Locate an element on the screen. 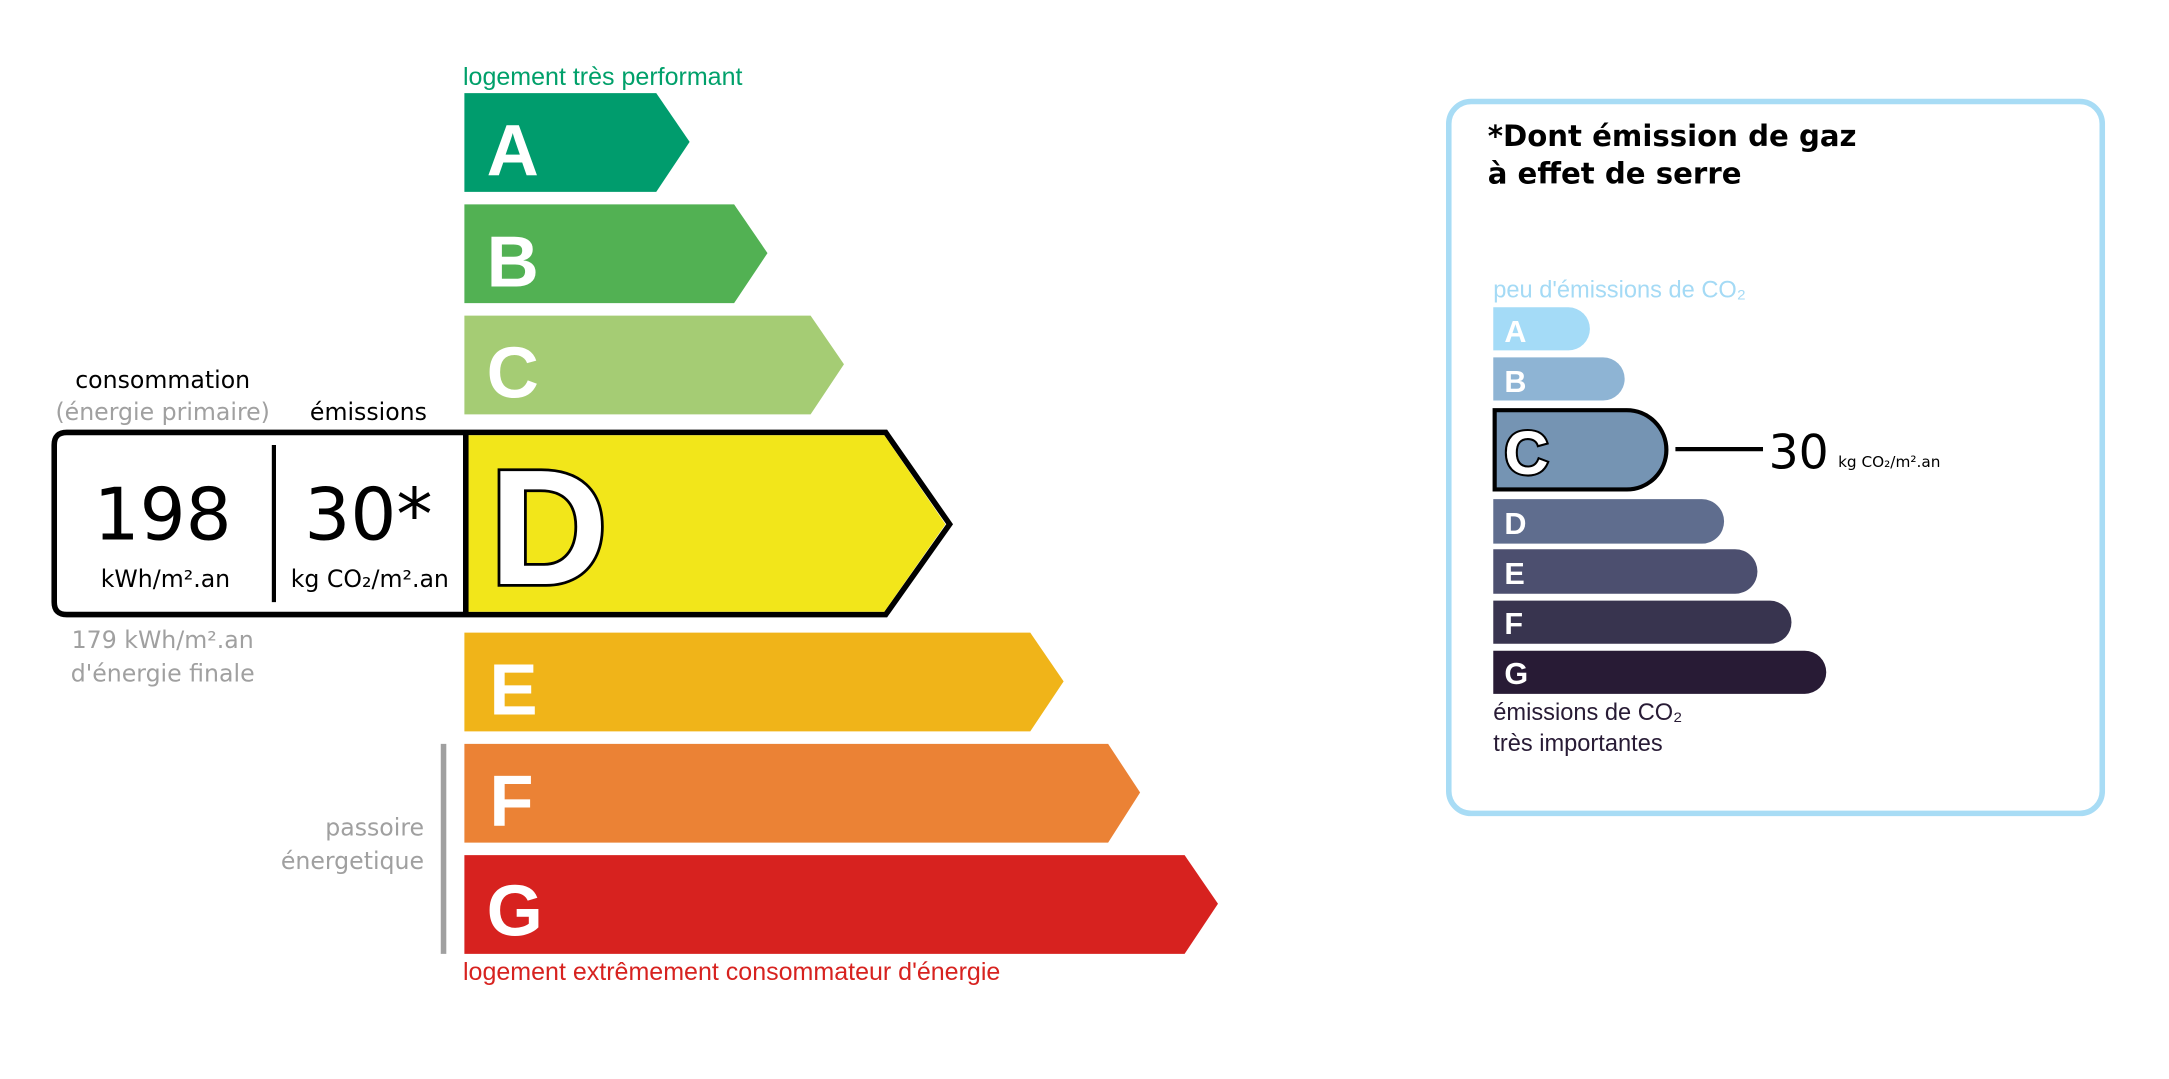  passoire-label-1: passoire is located at coordinates (374, 828).